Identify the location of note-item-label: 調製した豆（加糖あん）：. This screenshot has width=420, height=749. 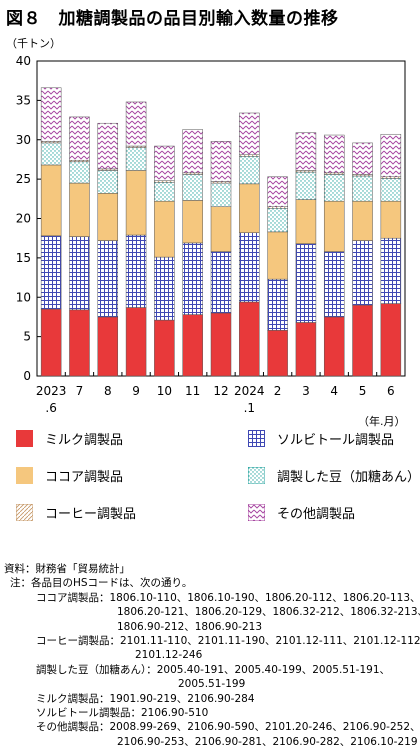
(96, 670).